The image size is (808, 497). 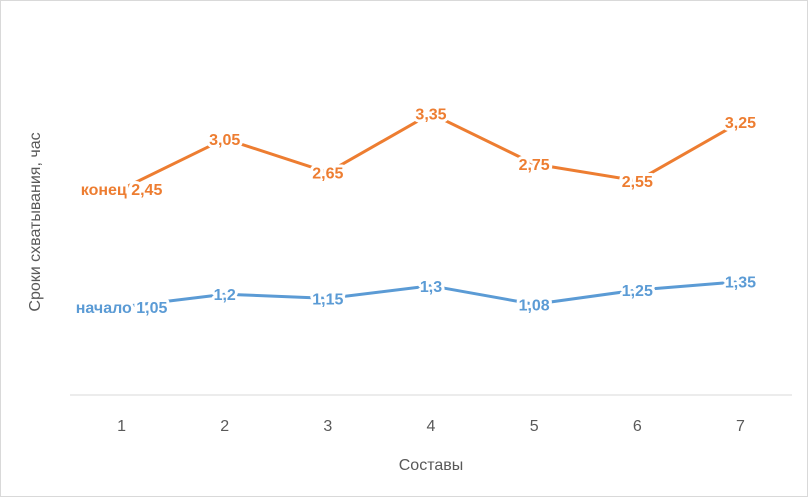 I want to click on data-label-value: 1,3, so click(x=431, y=287).